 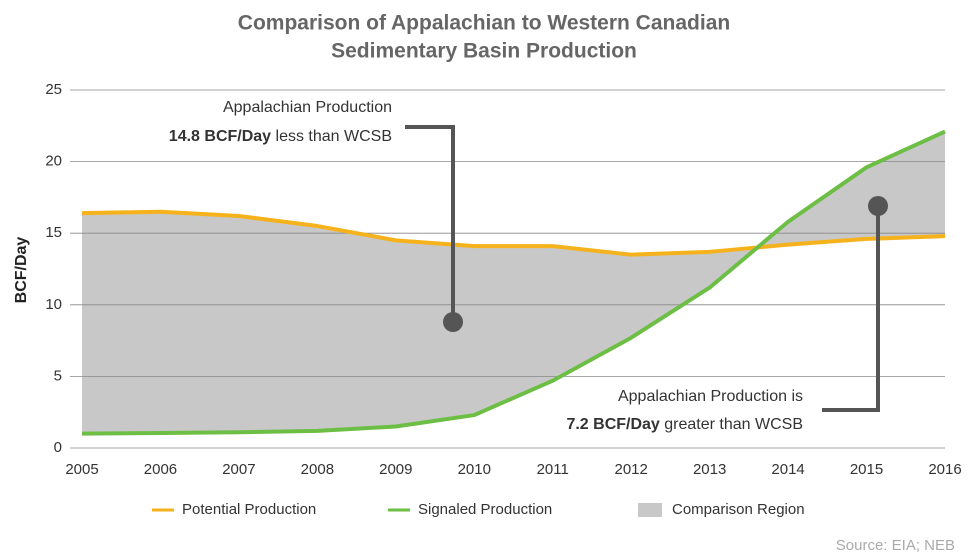 I want to click on annotation-text: greater than WCSB, so click(x=731, y=424).